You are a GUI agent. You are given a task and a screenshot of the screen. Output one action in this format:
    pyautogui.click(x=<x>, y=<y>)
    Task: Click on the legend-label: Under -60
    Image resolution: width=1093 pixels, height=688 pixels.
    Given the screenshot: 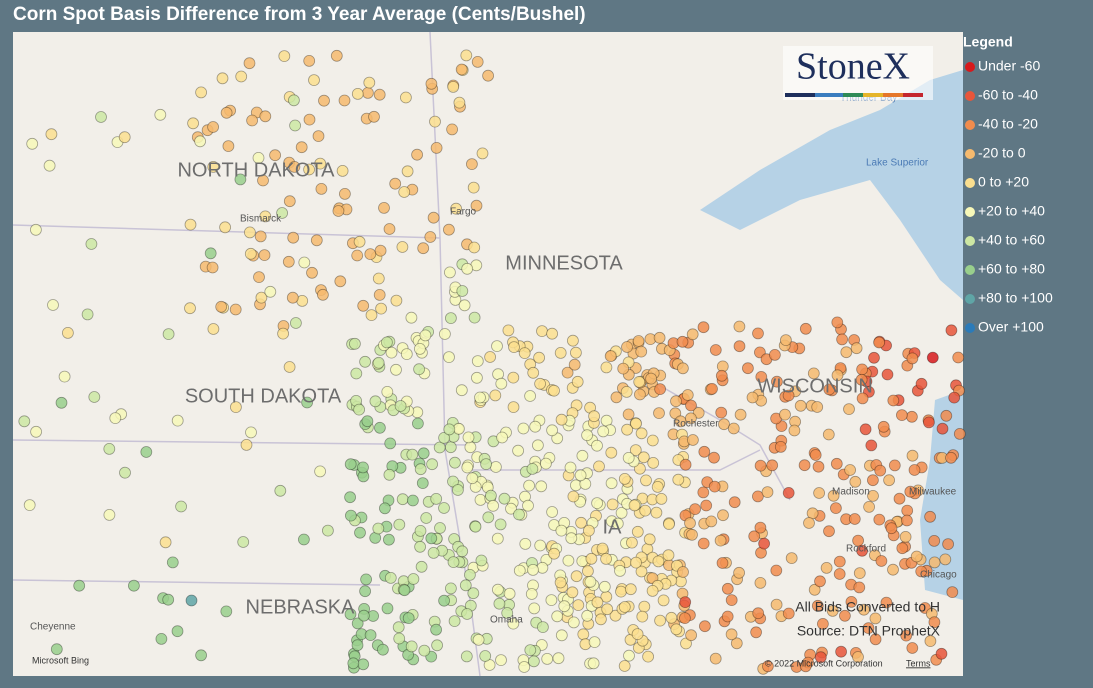 What is the action you would take?
    pyautogui.click(x=1009, y=66)
    